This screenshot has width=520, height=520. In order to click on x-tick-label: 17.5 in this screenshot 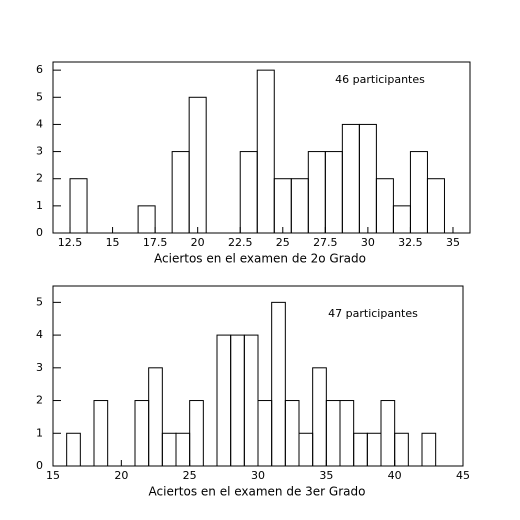, I will do `click(155, 242)`.